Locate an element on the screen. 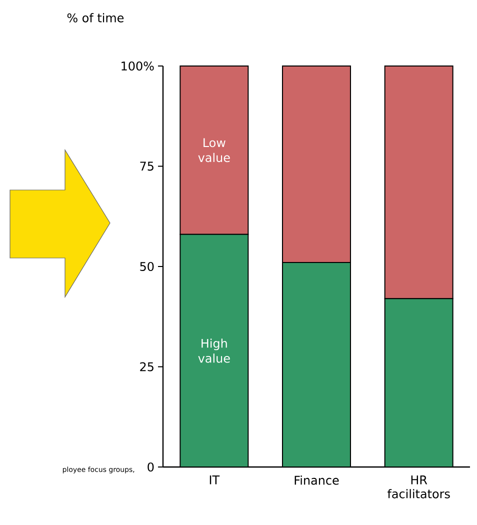 The height and width of the screenshot is (525, 477). y-tick-label: 0 is located at coordinates (151, 467).